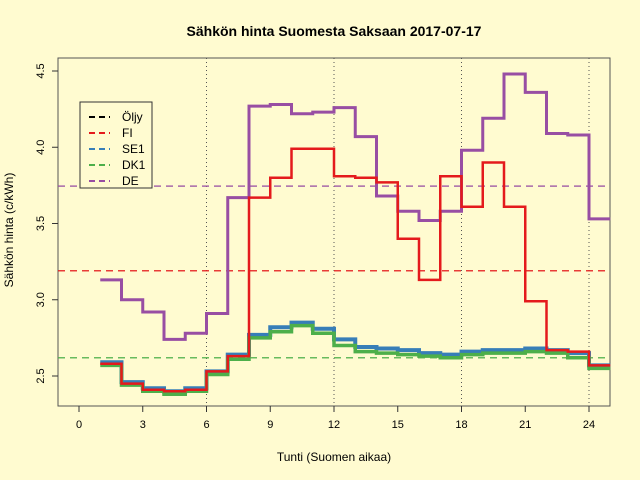  Describe the element at coordinates (127, 133) in the screenshot. I see `legend-label: FI` at that location.